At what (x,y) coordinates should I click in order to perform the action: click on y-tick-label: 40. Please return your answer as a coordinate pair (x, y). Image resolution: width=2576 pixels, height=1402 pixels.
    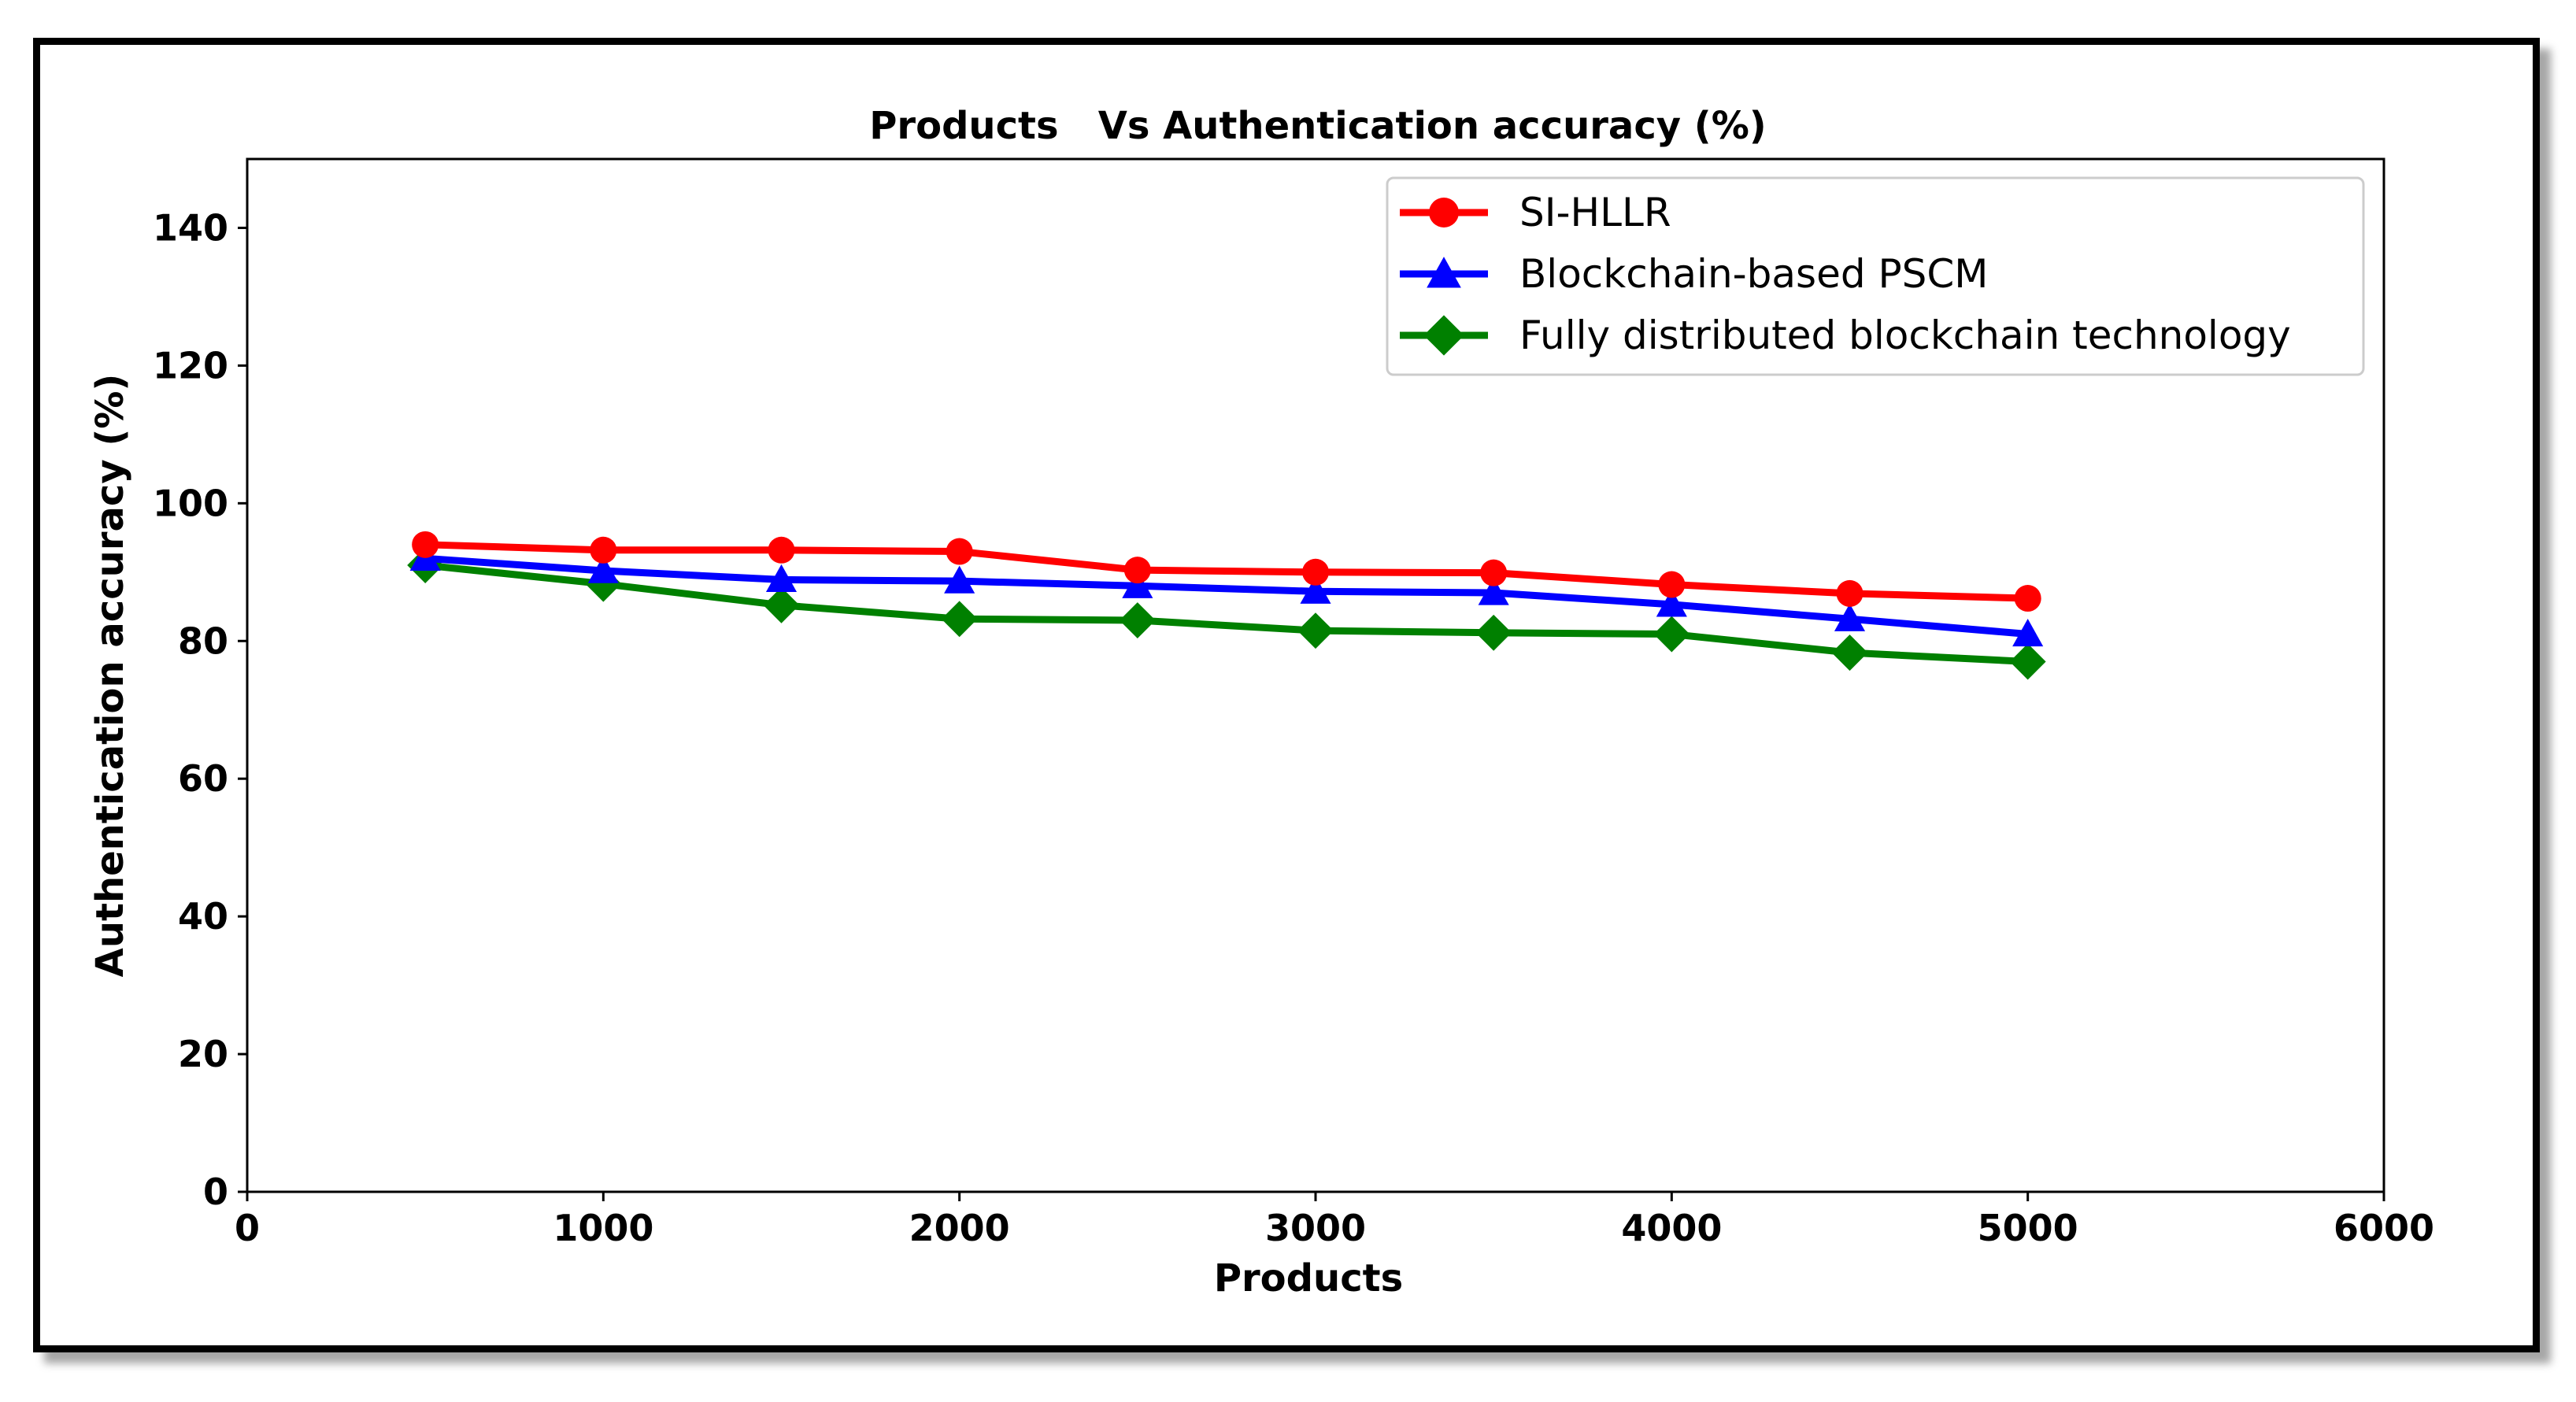
    Looking at the image, I should click on (203, 916).